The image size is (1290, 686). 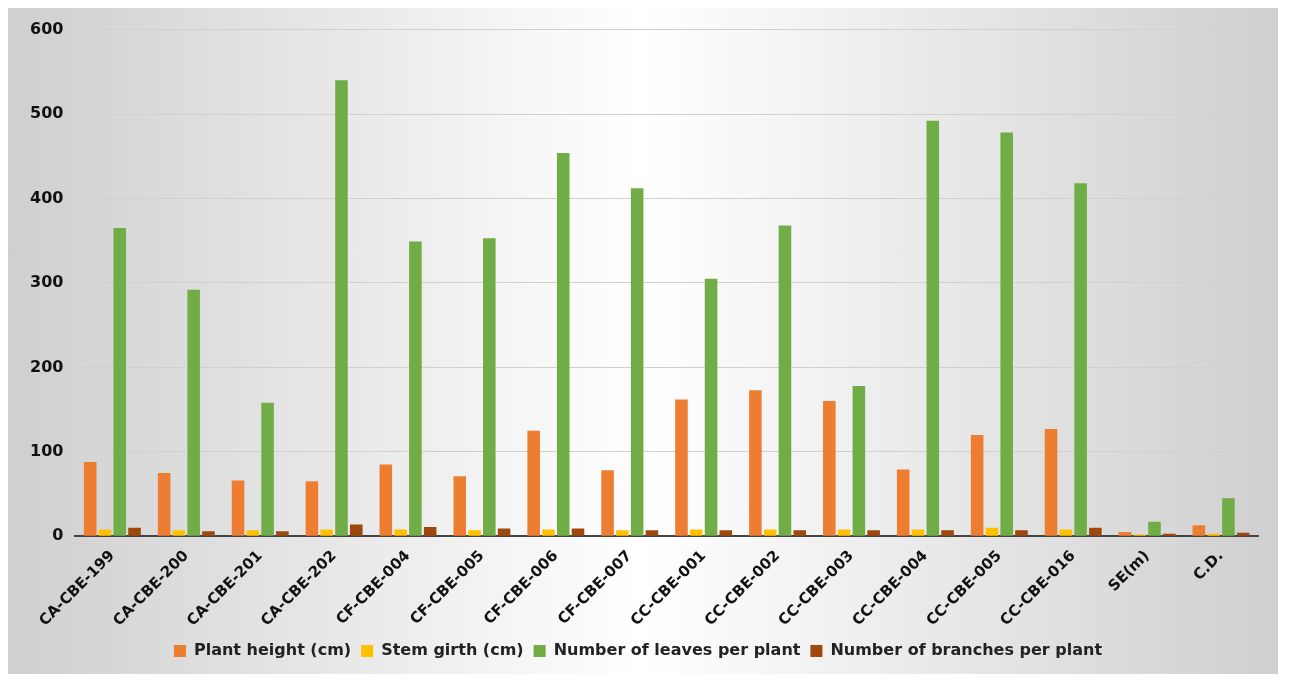 I want to click on legend-label: Number of leaves per plant, so click(x=677, y=650).